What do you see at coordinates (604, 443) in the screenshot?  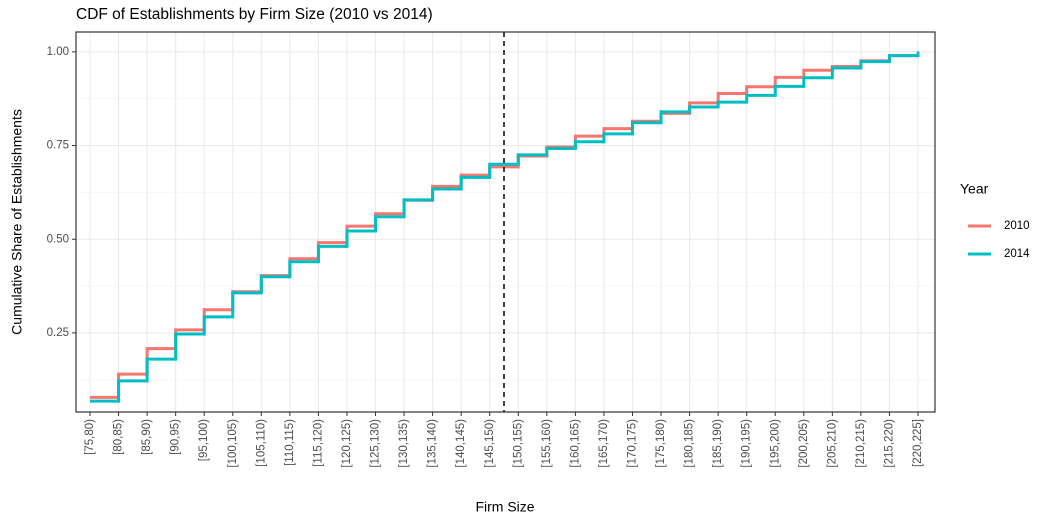 I see `x-tick-label: [165,170)` at bounding box center [604, 443].